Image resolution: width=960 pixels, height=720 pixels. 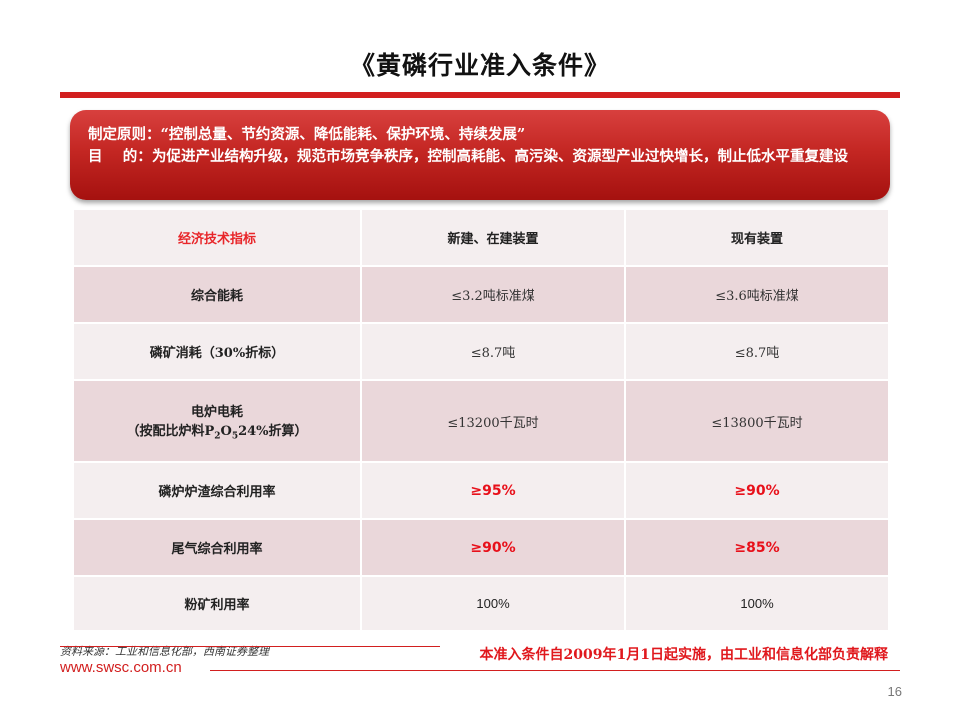 What do you see at coordinates (217, 294) in the screenshot?
I see `indicator-cell: 综合能耗` at bounding box center [217, 294].